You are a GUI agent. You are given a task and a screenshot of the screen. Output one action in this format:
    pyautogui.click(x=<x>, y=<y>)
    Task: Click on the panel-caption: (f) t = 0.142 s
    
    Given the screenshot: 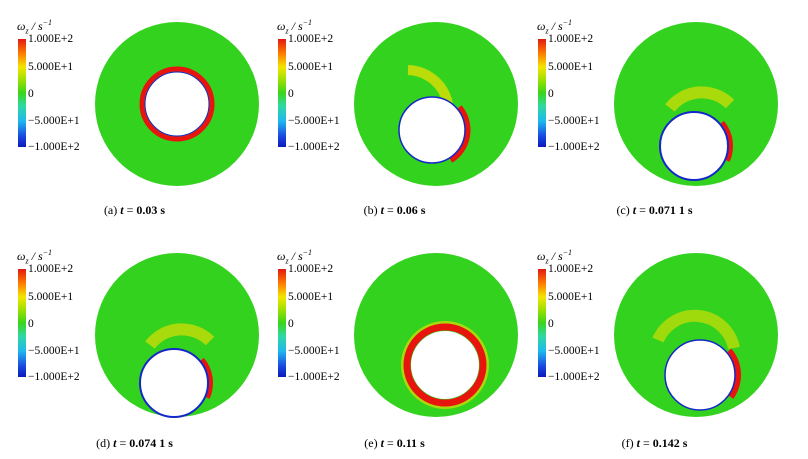 What is the action you would take?
    pyautogui.click(x=654, y=443)
    